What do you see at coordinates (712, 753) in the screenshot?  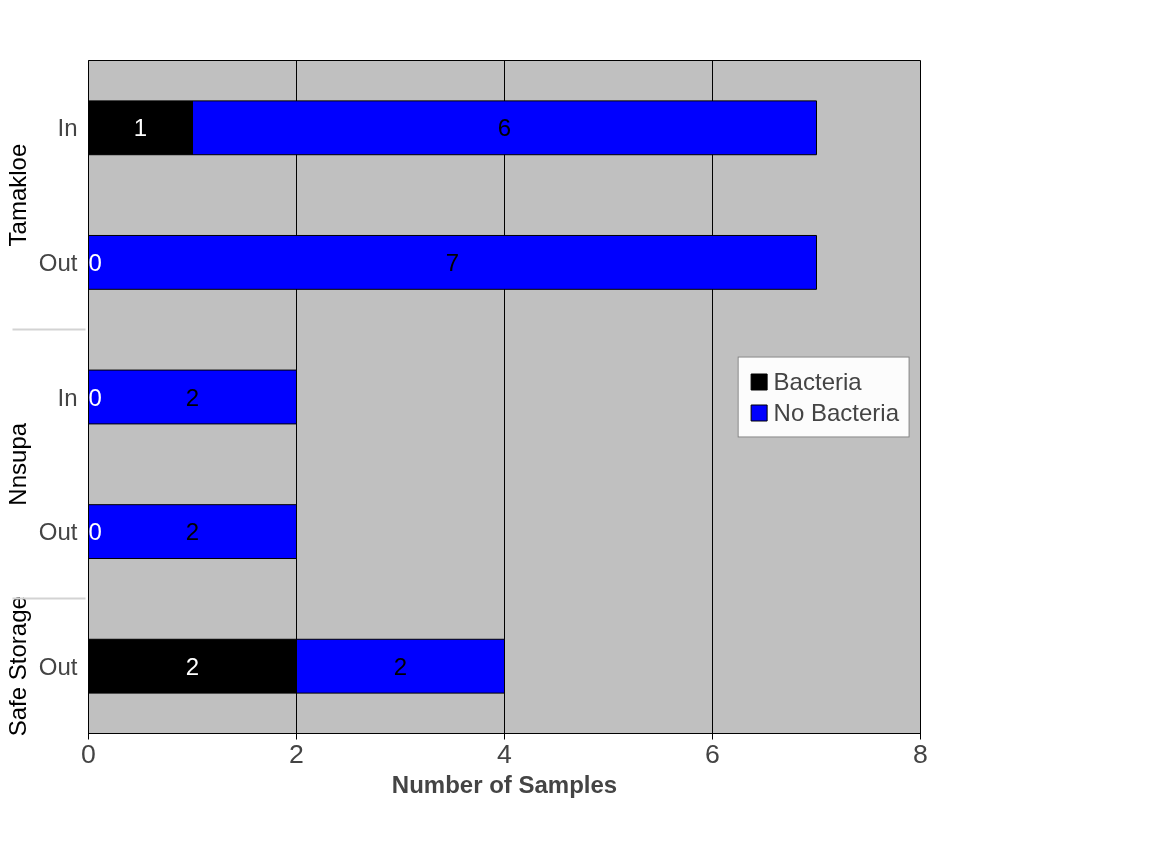 I see `x-tick-label: 6` at bounding box center [712, 753].